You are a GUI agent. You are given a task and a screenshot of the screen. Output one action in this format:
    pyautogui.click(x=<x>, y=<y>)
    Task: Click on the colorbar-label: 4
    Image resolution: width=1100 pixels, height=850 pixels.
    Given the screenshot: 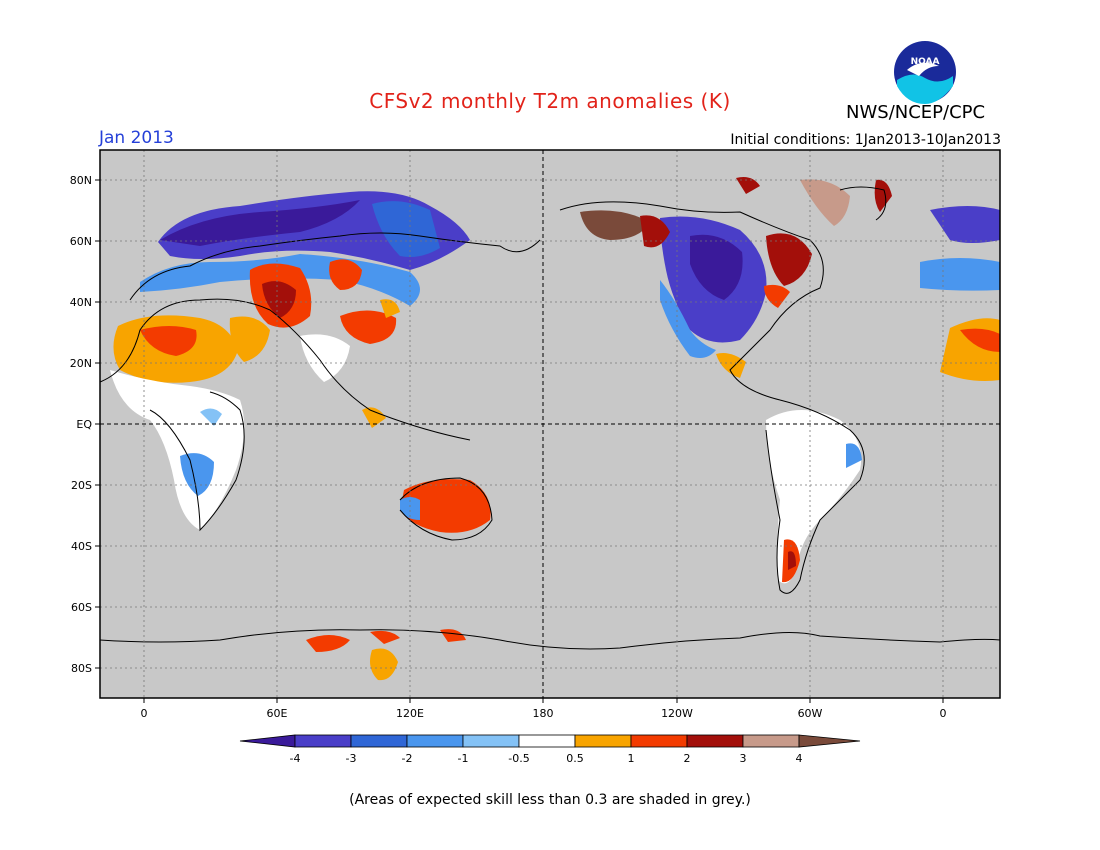 What is the action you would take?
    pyautogui.click(x=799, y=758)
    